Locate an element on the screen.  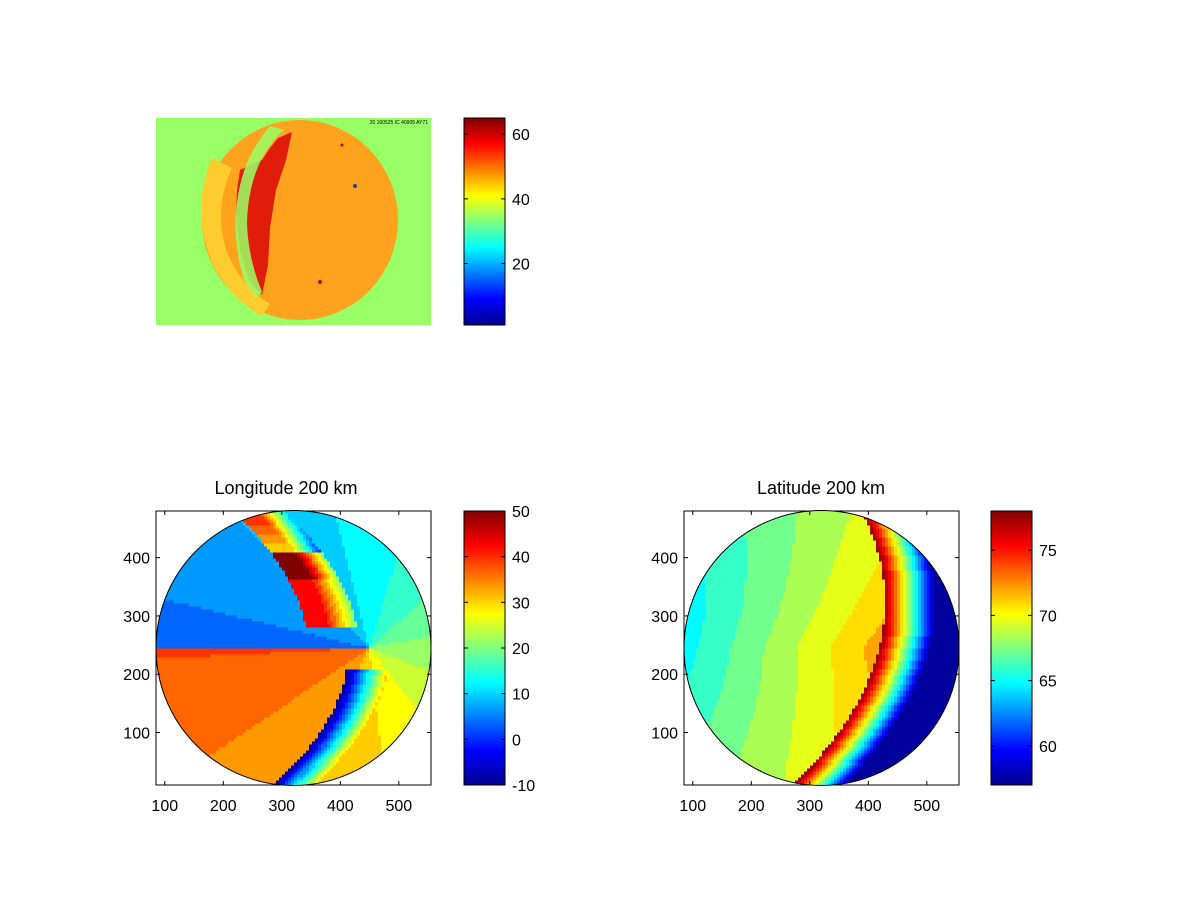
latitude-y-axis: 100 200 300 400 is located at coordinates (805, 647).